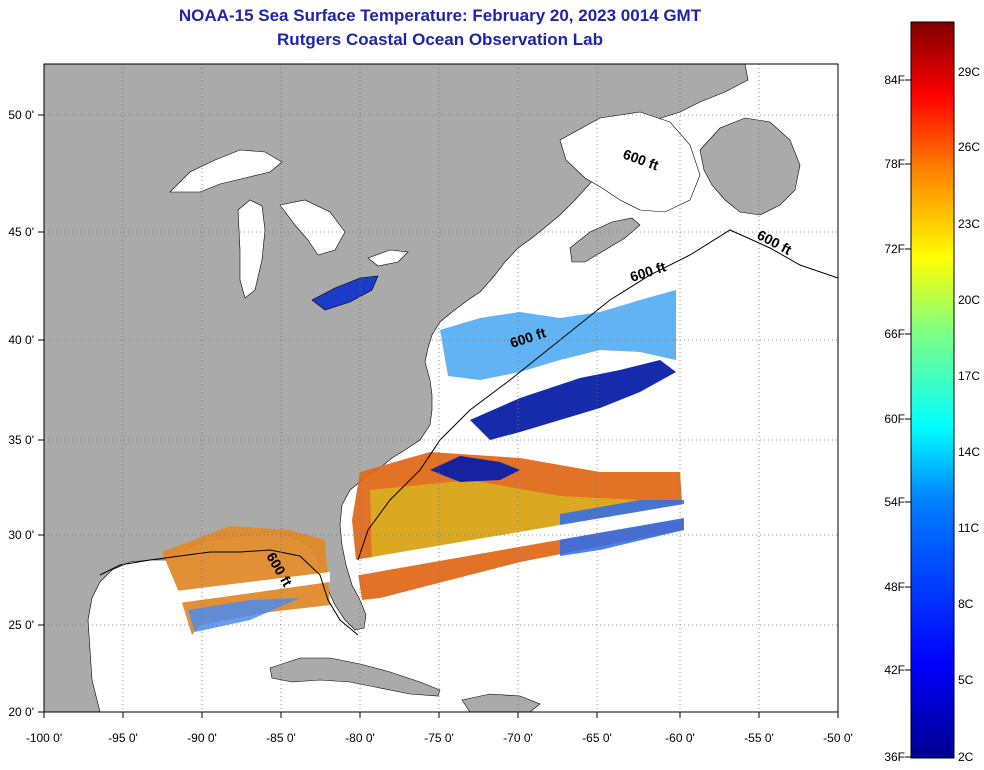  Describe the element at coordinates (44, 738) in the screenshot. I see `lon-tick-label: -100 0'` at that location.